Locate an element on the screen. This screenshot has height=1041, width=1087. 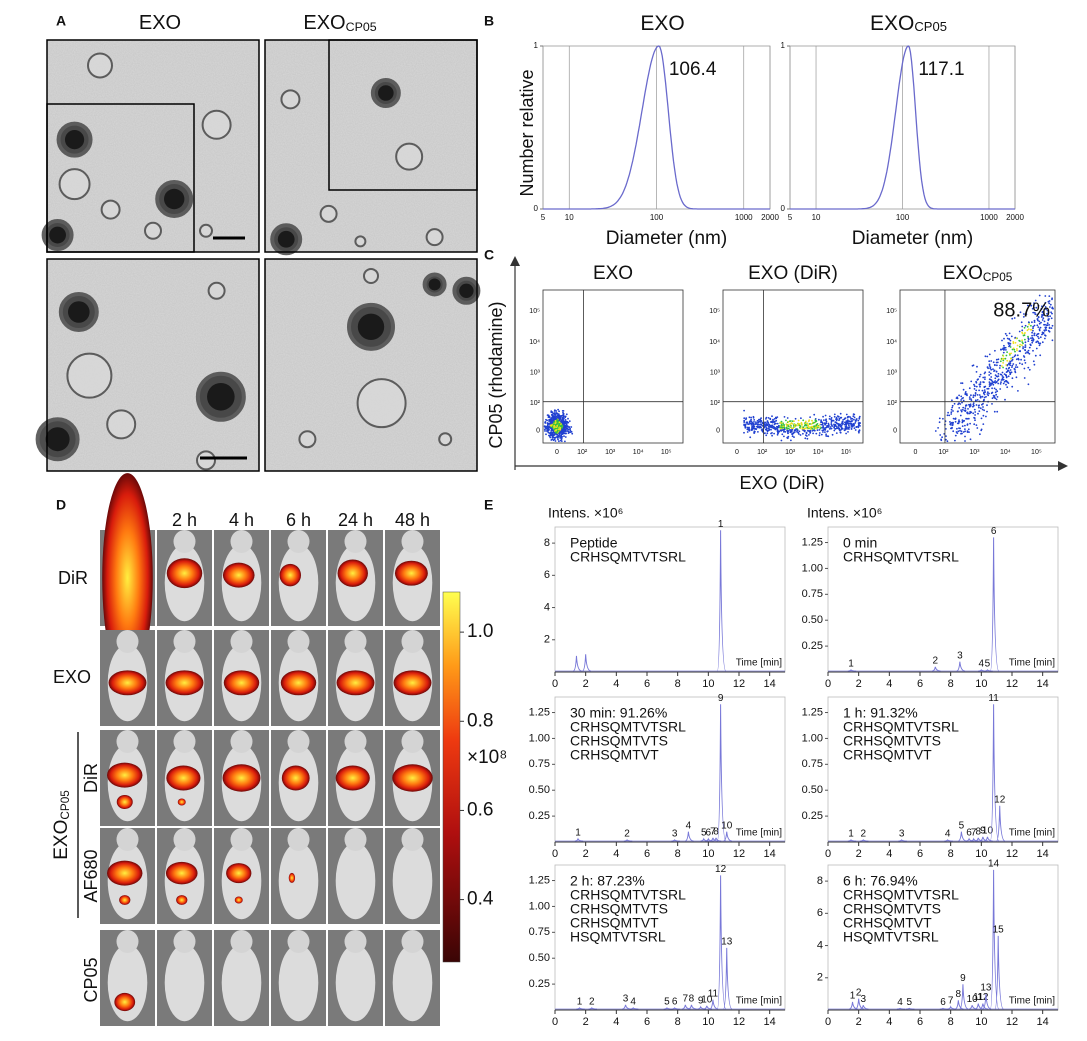
peak-label: 11 is located at coordinates (713, 993).